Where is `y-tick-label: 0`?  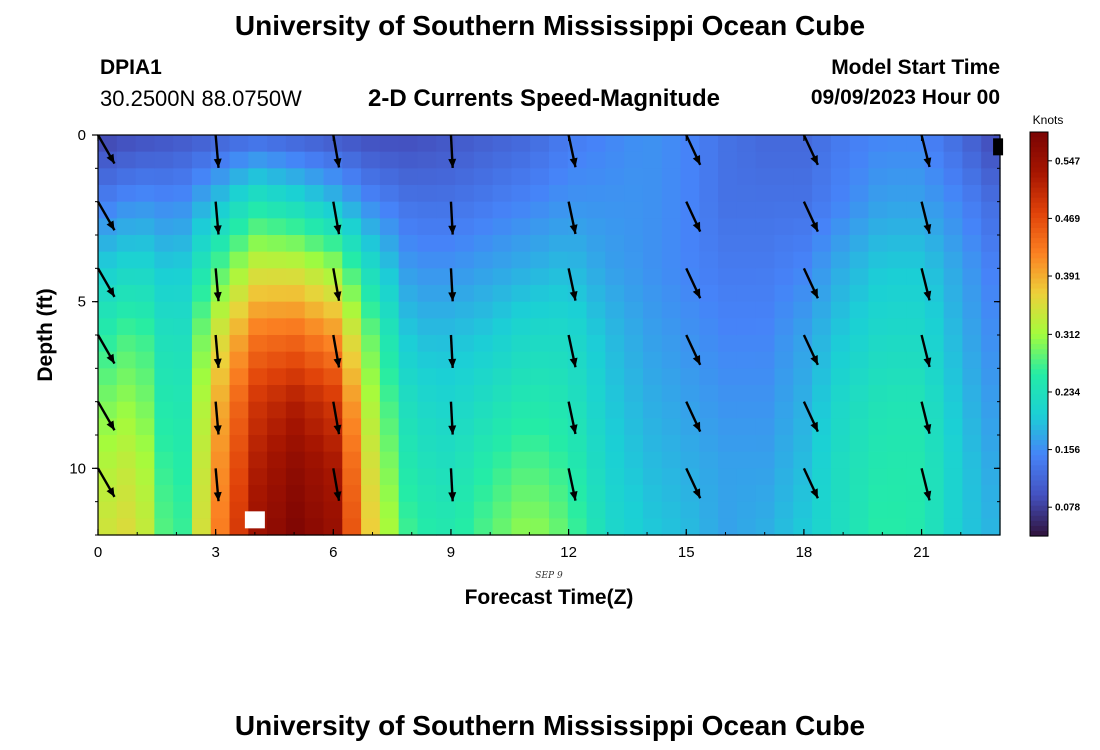 y-tick-label: 0 is located at coordinates (82, 135).